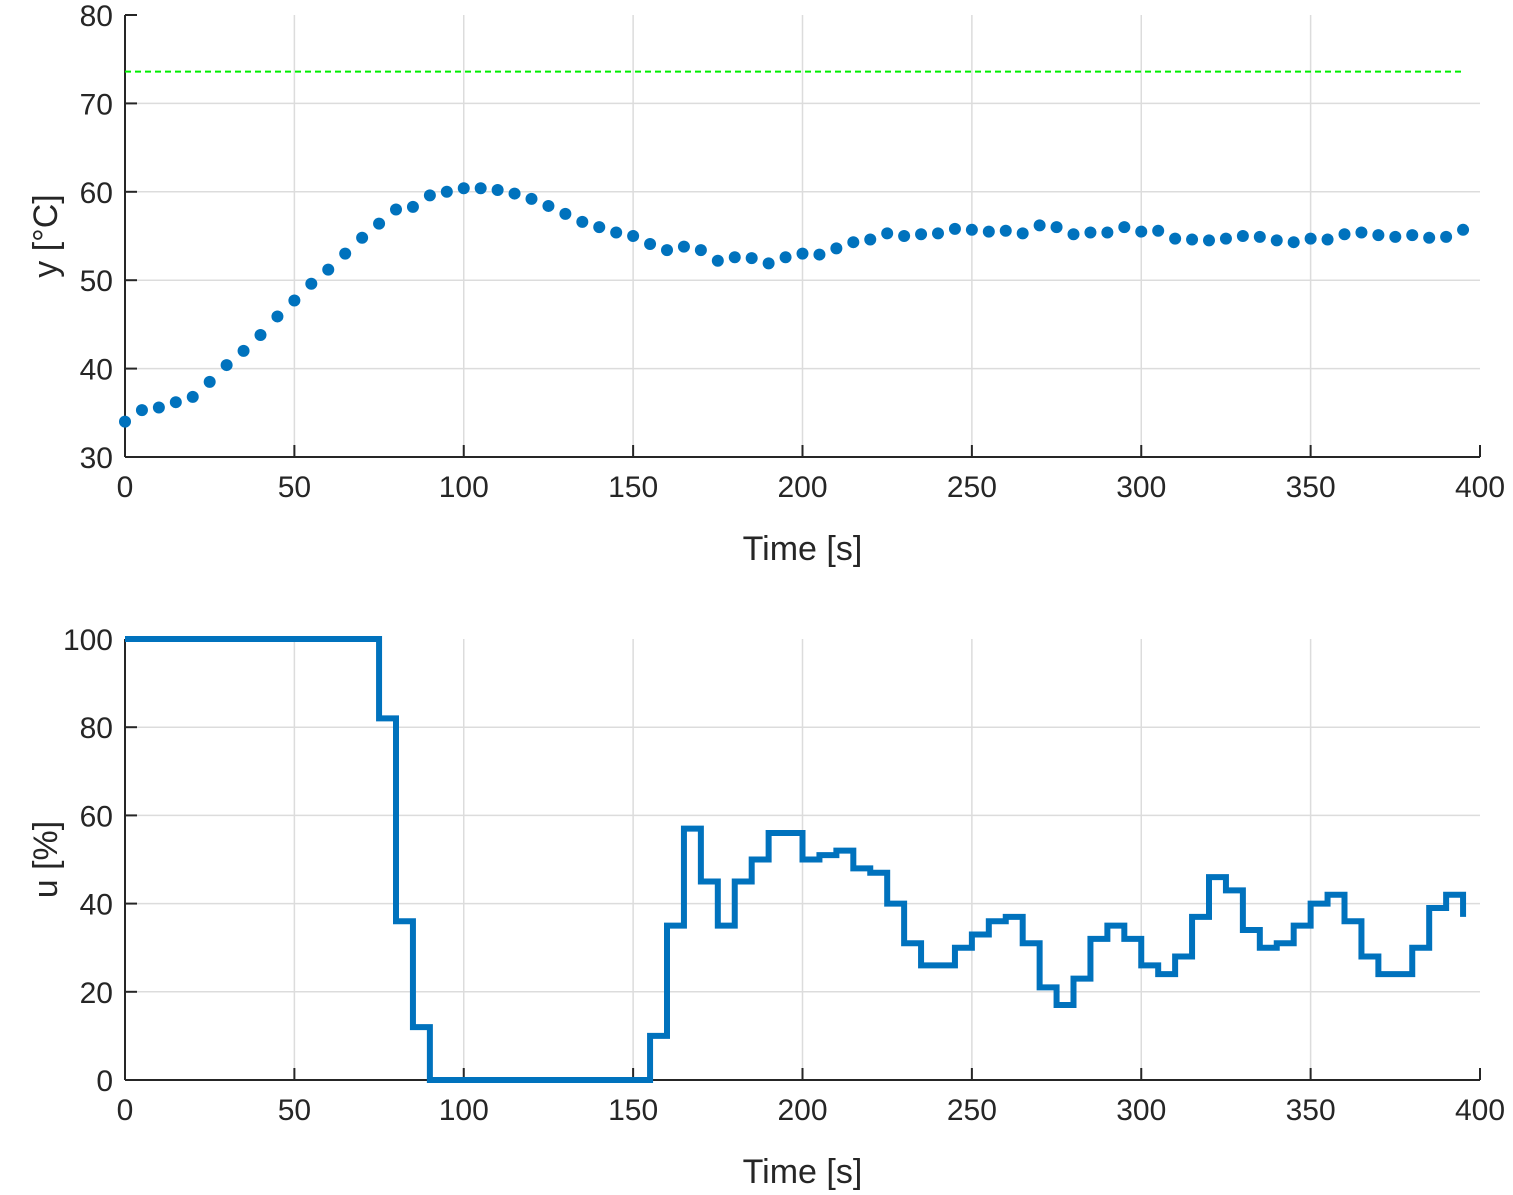  Describe the element at coordinates (88, 640) in the screenshot. I see `y-tick-label: 100` at that location.